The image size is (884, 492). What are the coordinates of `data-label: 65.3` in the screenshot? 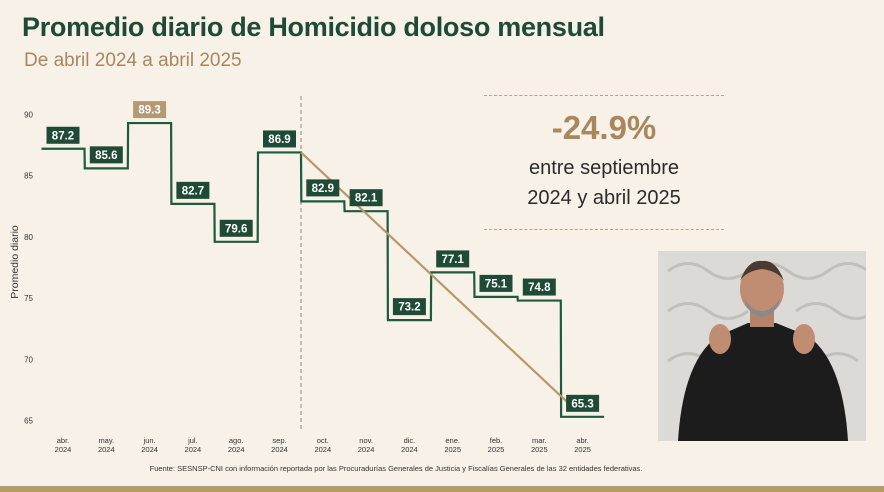 It's located at (582, 404).